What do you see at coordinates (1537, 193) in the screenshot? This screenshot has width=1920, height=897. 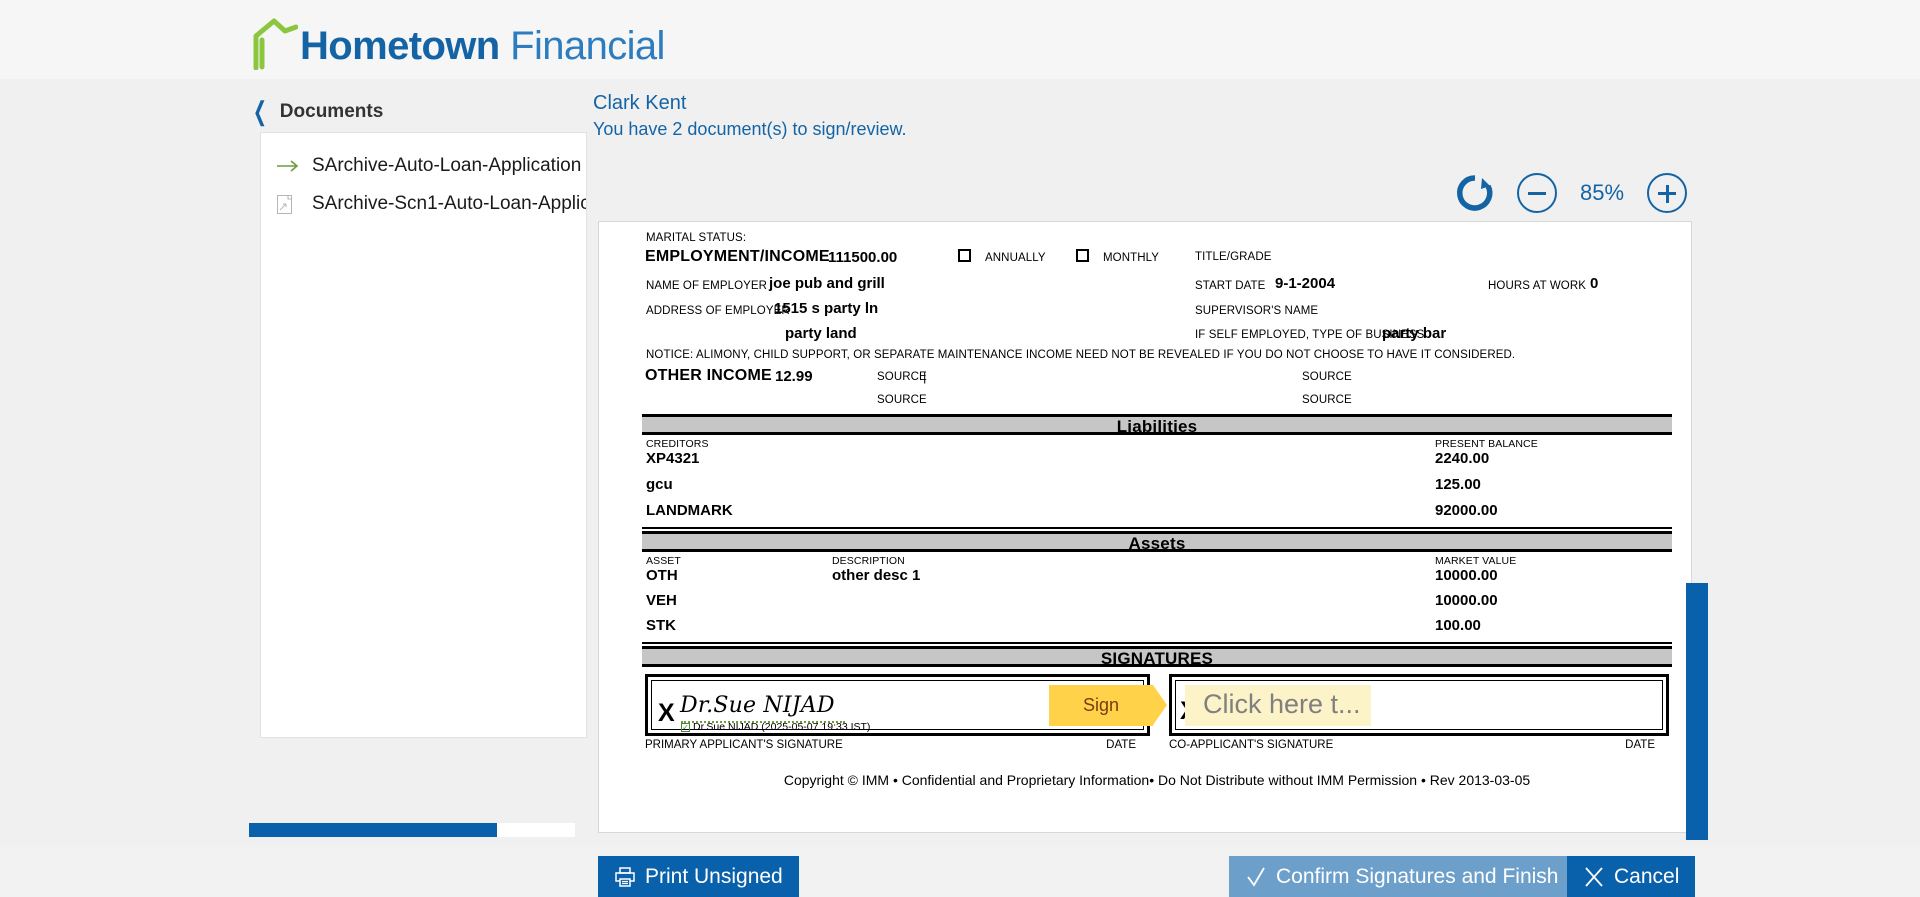 I see `zoom-out-button` at bounding box center [1537, 193].